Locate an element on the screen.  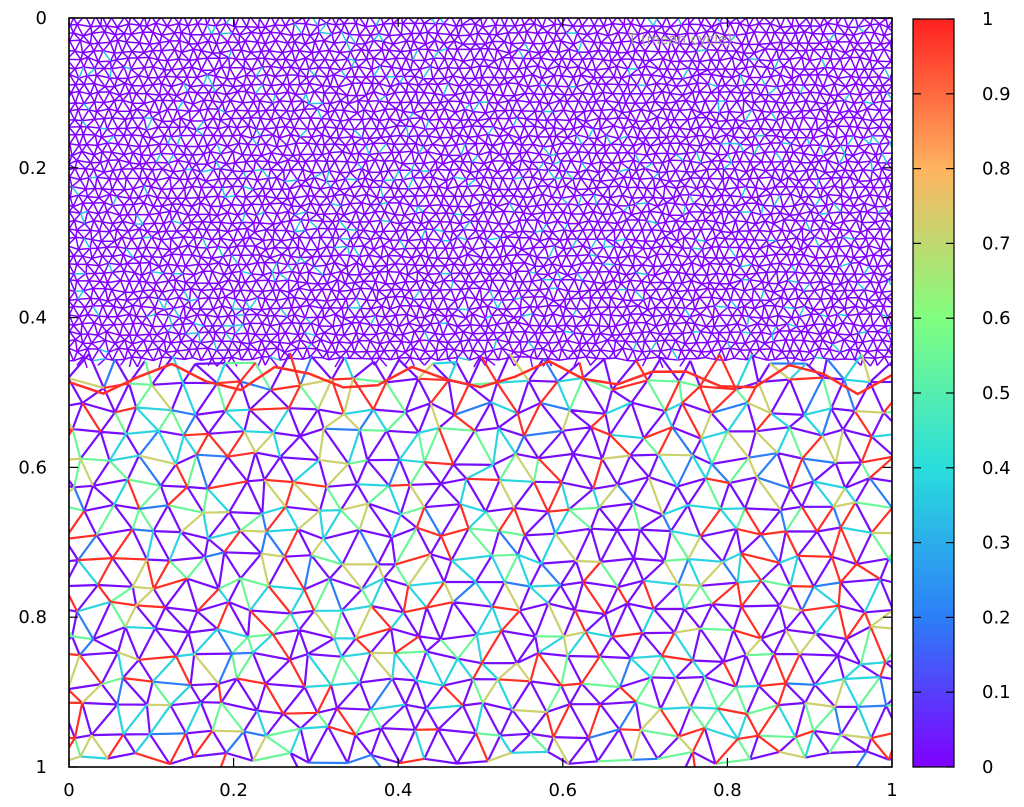
interface-front is located at coordinates (480, 377).